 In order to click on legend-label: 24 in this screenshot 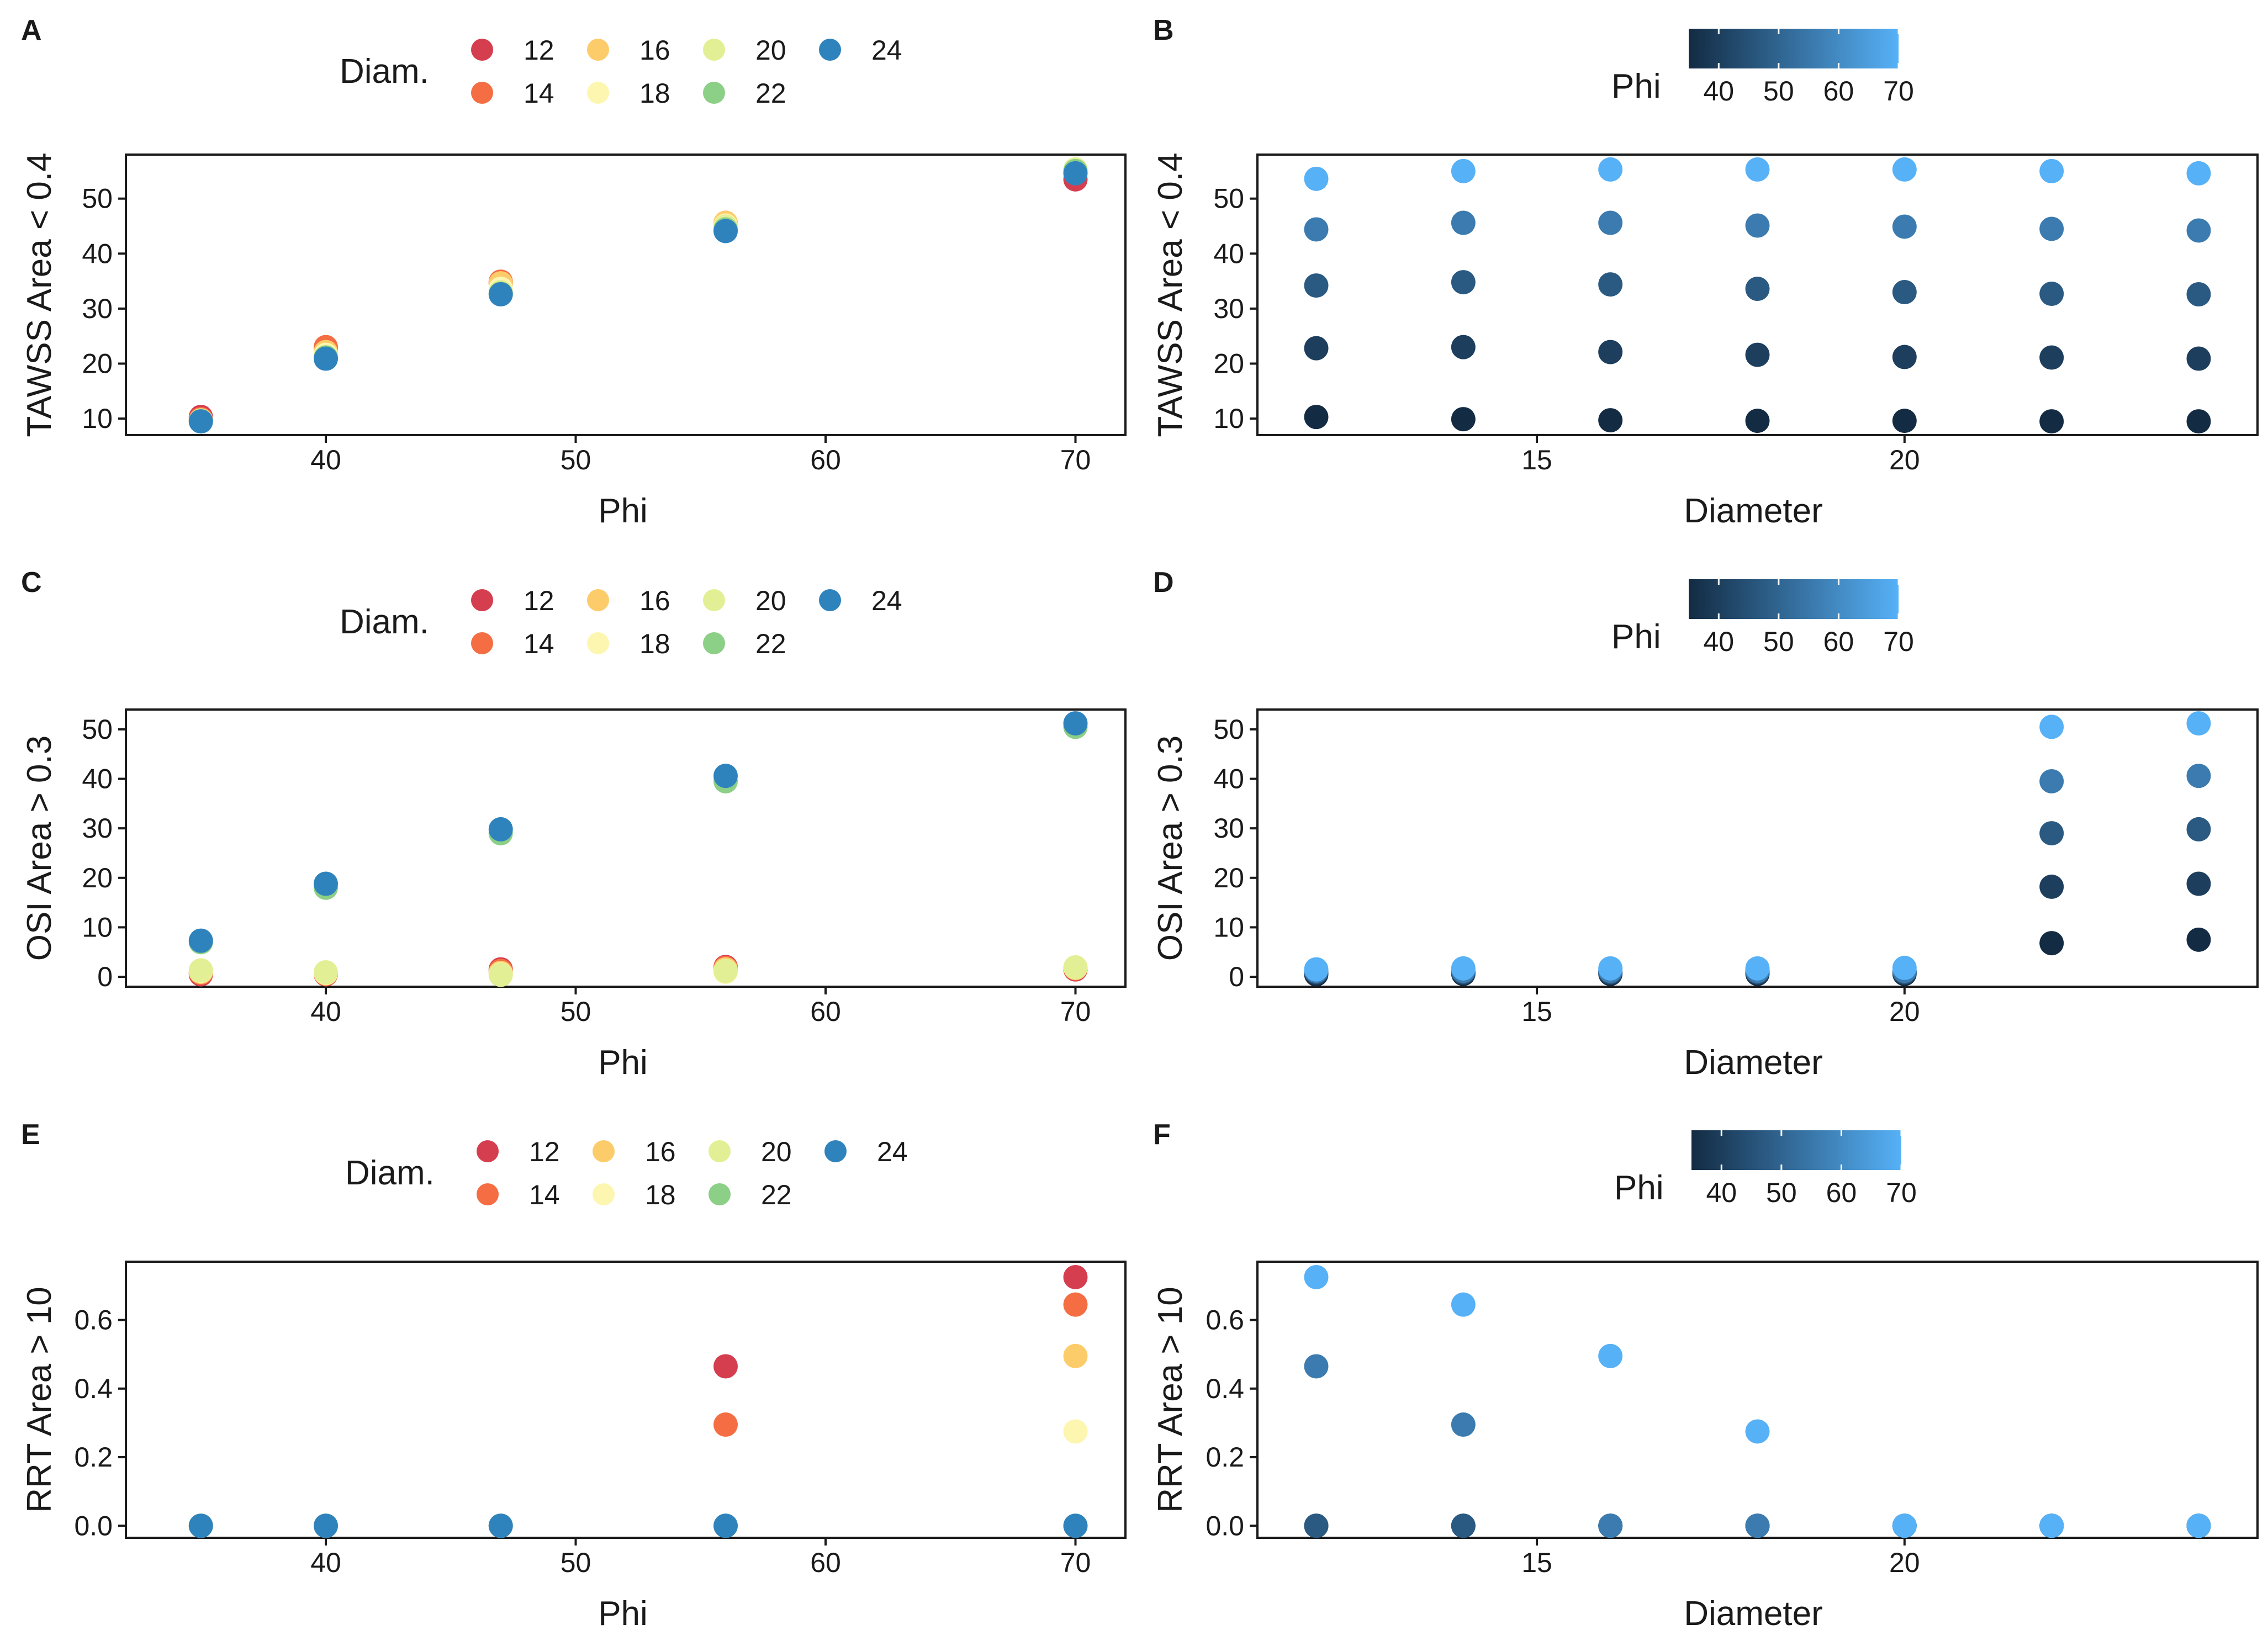, I will do `click(886, 50)`.